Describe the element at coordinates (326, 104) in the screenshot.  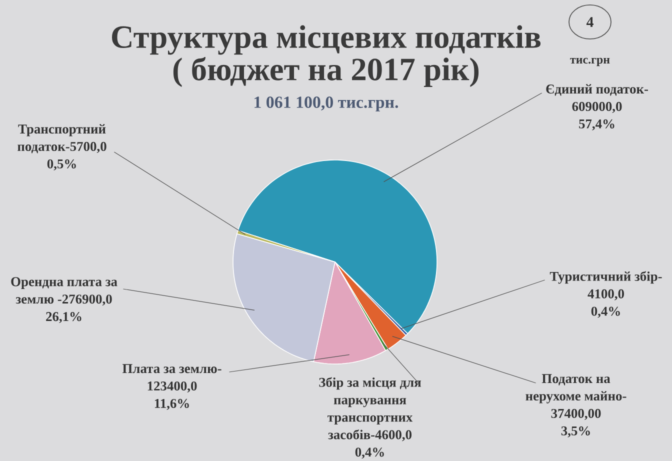
I see `text: 1 061 100,0 тис.грн.` at that location.